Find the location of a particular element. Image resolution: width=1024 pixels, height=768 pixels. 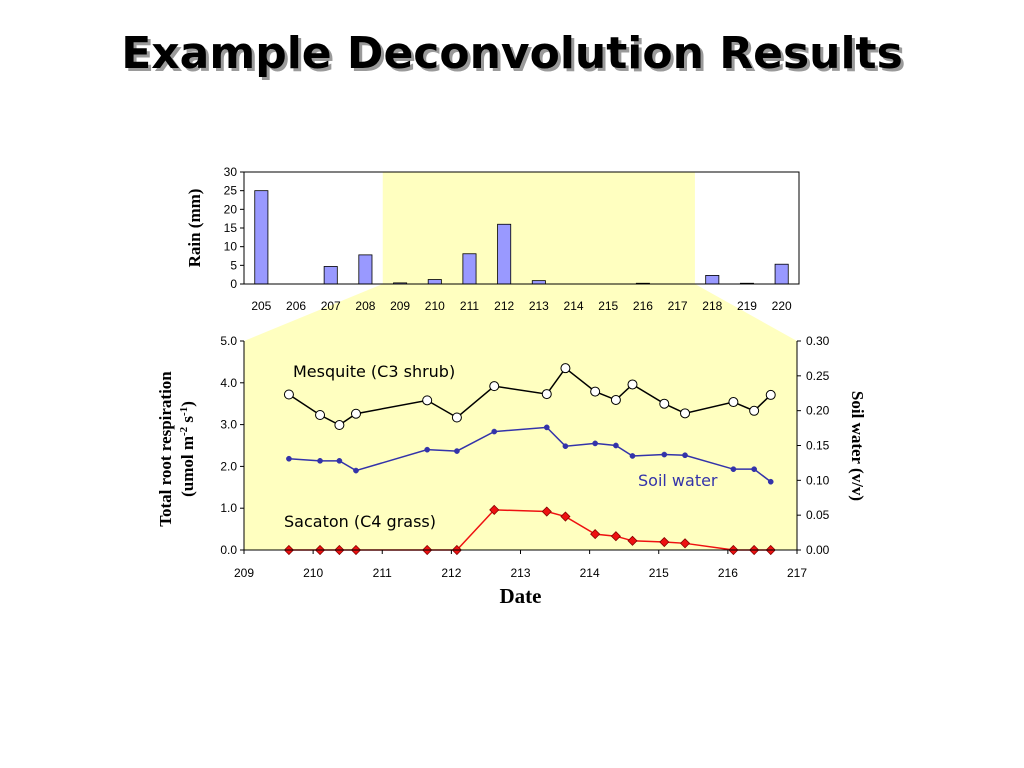

resp-ytick-label: 1.0 is located at coordinates (228, 508).